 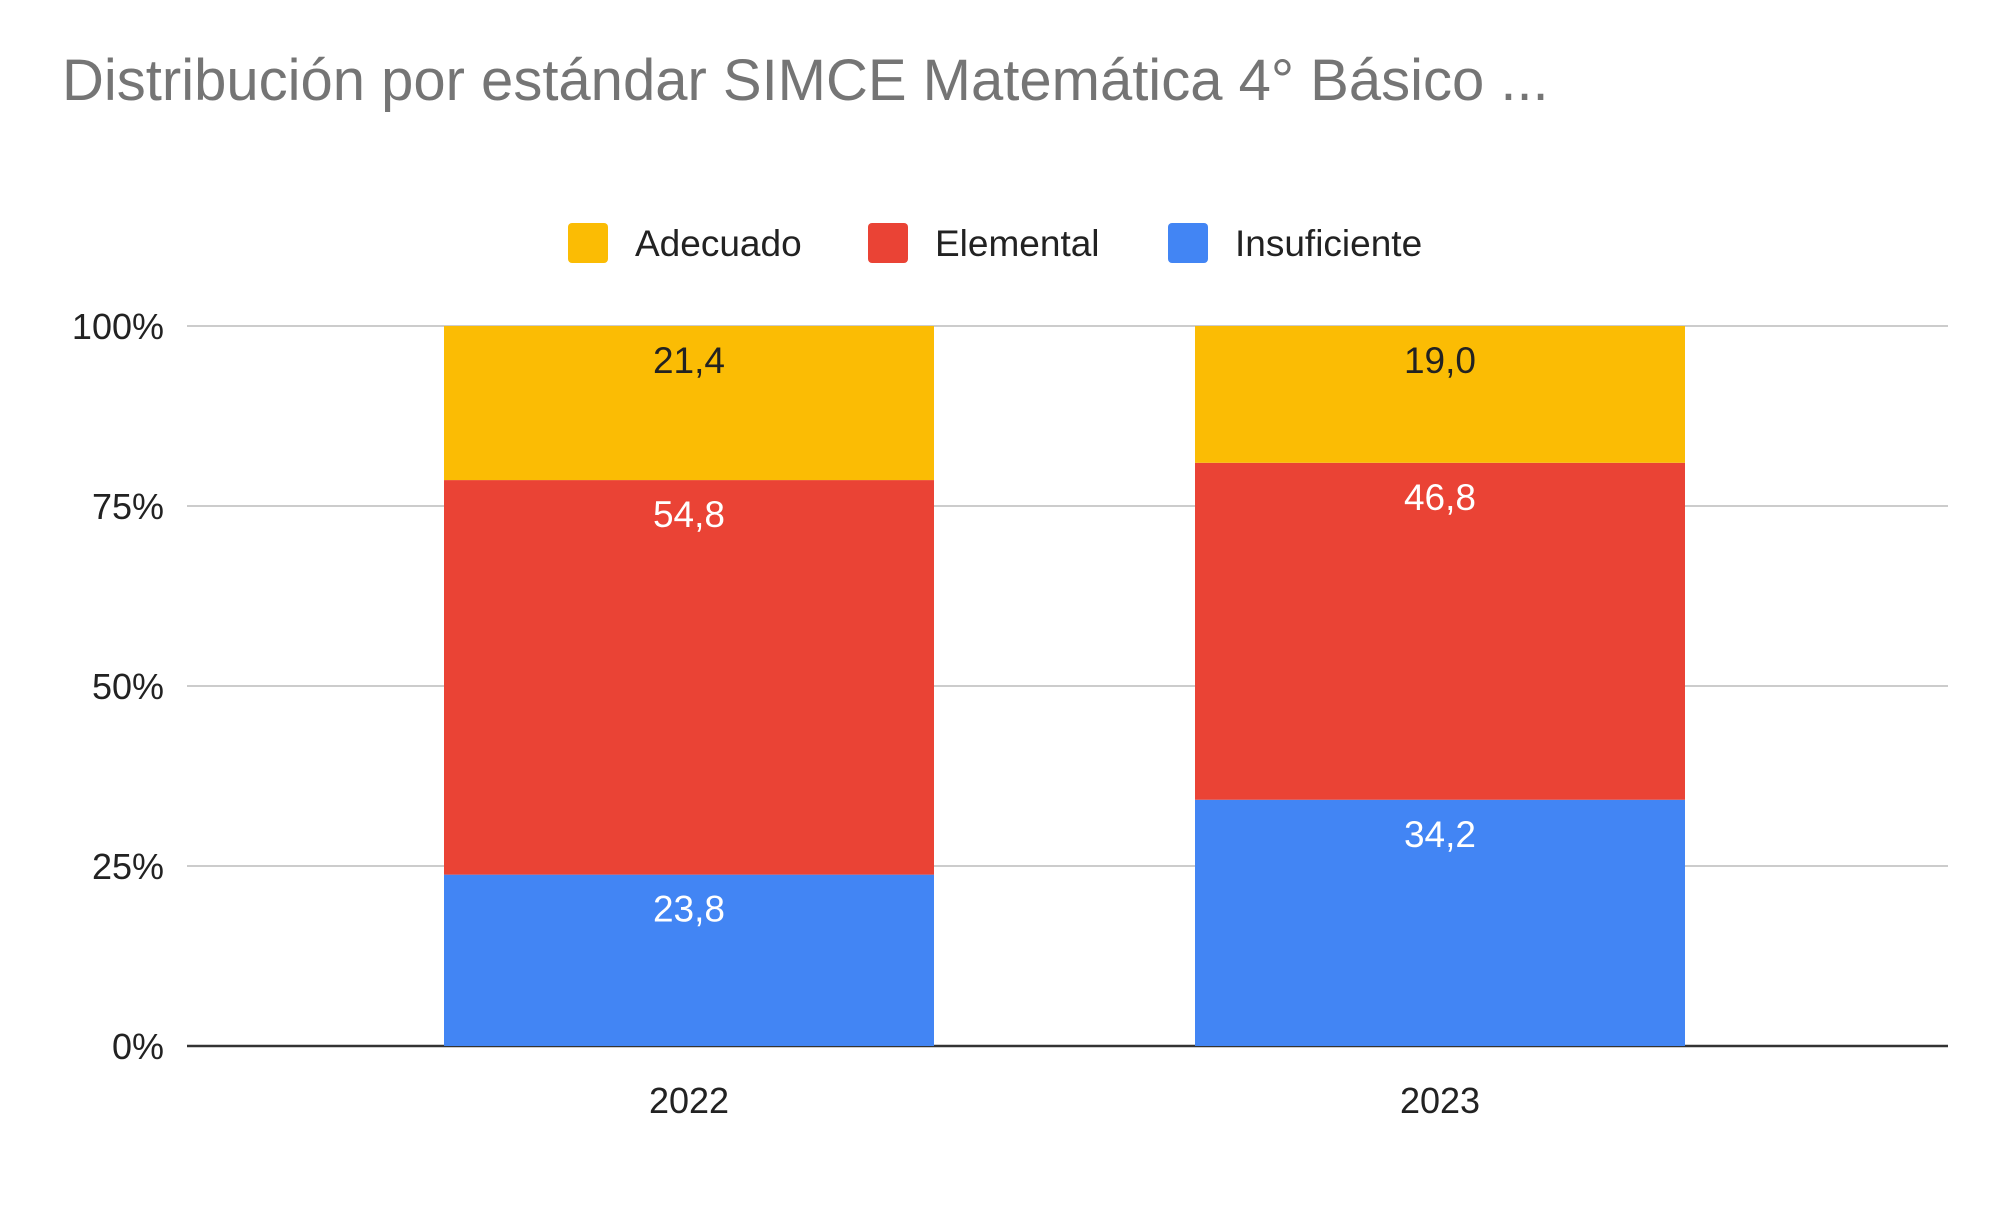 I want to click on bar-segment-insuficiente-2022, so click(x=689, y=960).